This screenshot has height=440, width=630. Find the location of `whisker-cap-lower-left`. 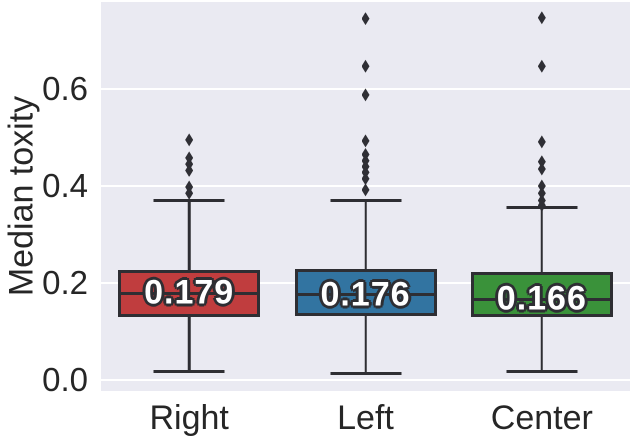

whisker-cap-lower-left is located at coordinates (365, 374).